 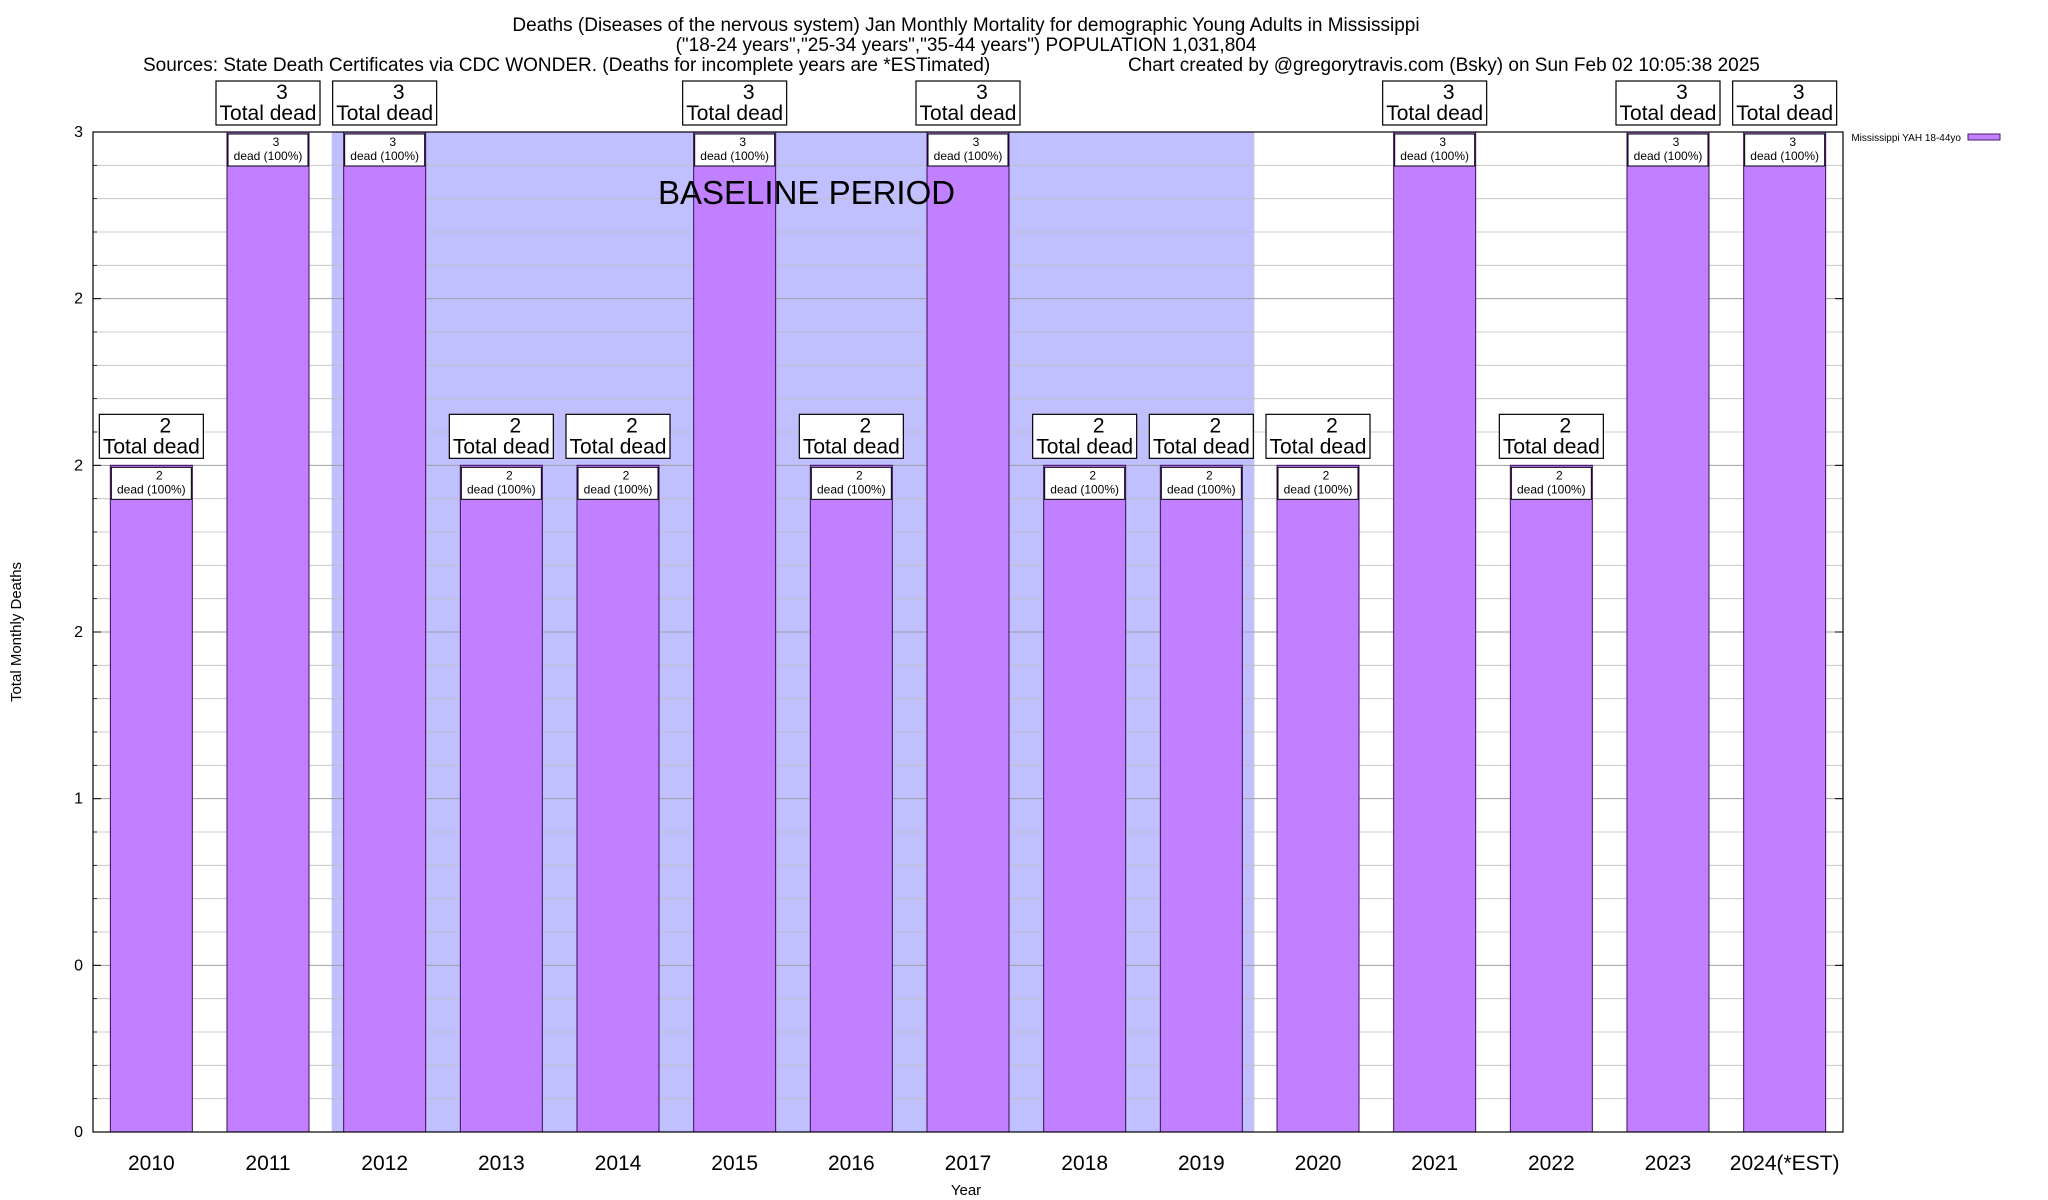 I want to click on x-tick-label-2014: 2014, so click(x=618, y=1163).